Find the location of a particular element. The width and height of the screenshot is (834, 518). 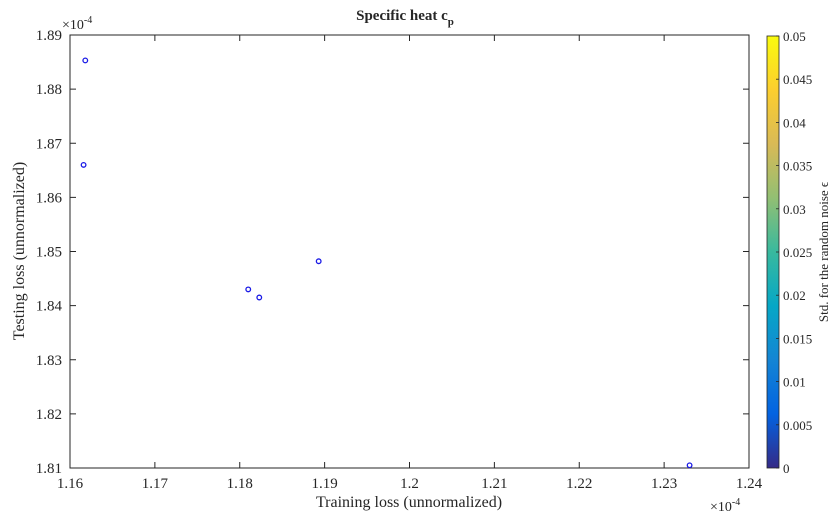

x-tick-label: 1.16 is located at coordinates (70, 484).